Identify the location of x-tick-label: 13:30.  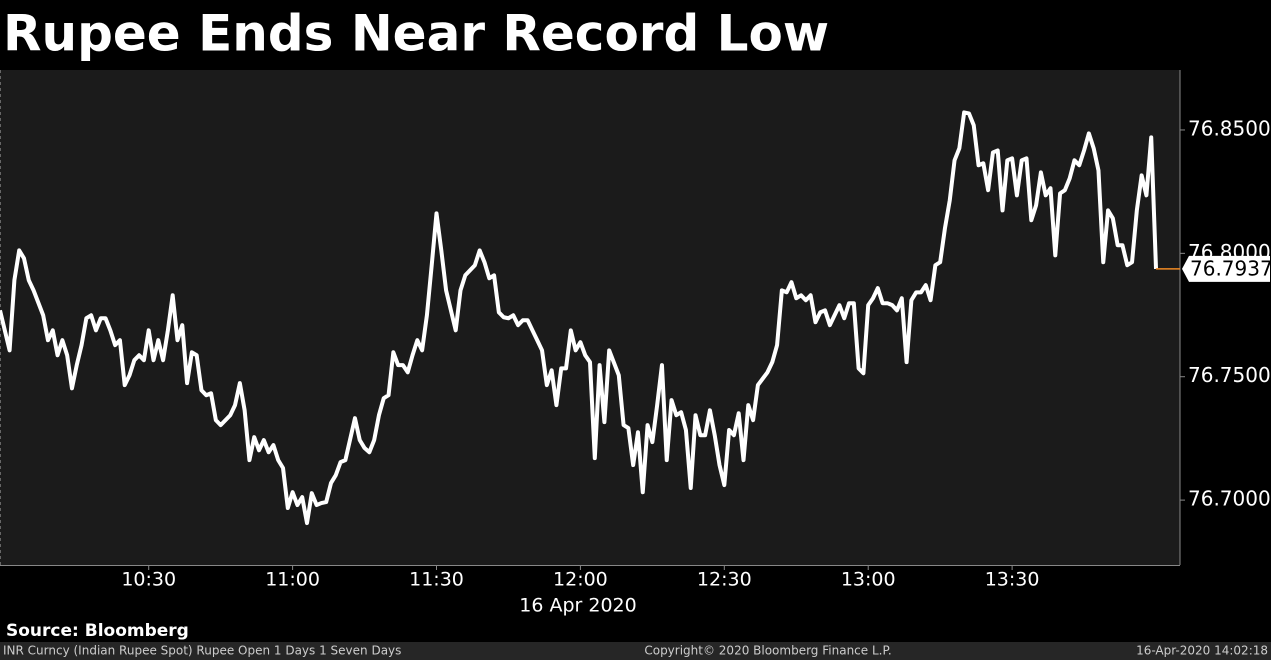
(1012, 580).